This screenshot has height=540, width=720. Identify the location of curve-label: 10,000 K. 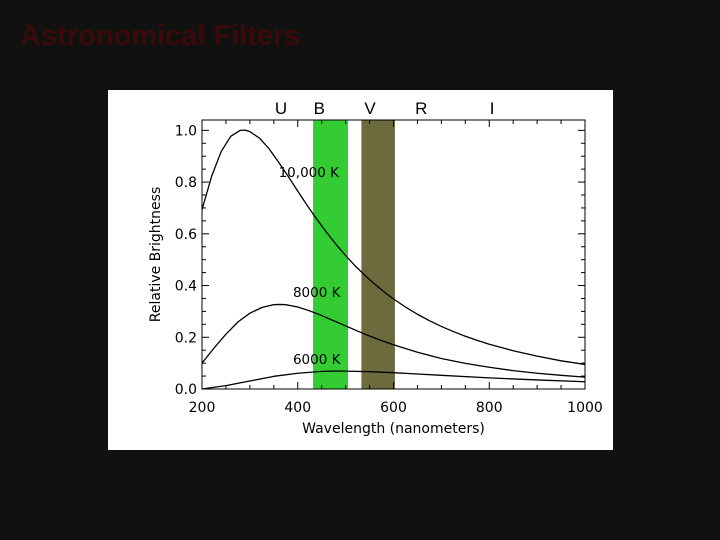
(310, 173).